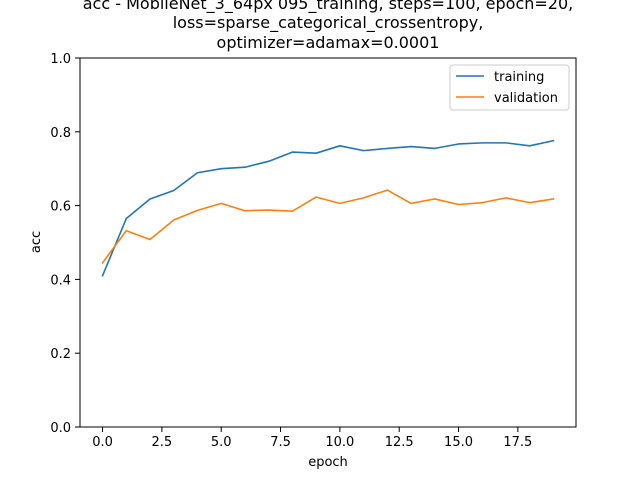  What do you see at coordinates (36, 242) in the screenshot?
I see `y-axis-label: acc` at bounding box center [36, 242].